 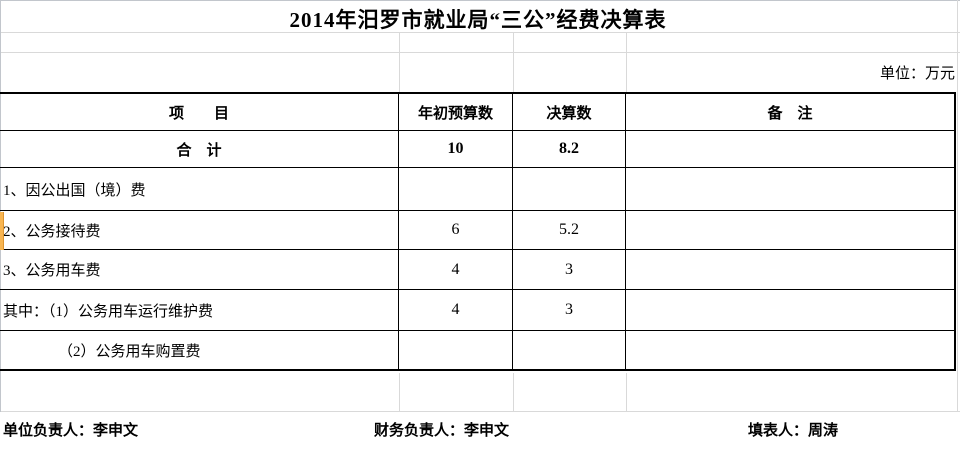 I want to click on cell-item: 其中：（1）公务用车运行维护费, so click(x=199, y=310).